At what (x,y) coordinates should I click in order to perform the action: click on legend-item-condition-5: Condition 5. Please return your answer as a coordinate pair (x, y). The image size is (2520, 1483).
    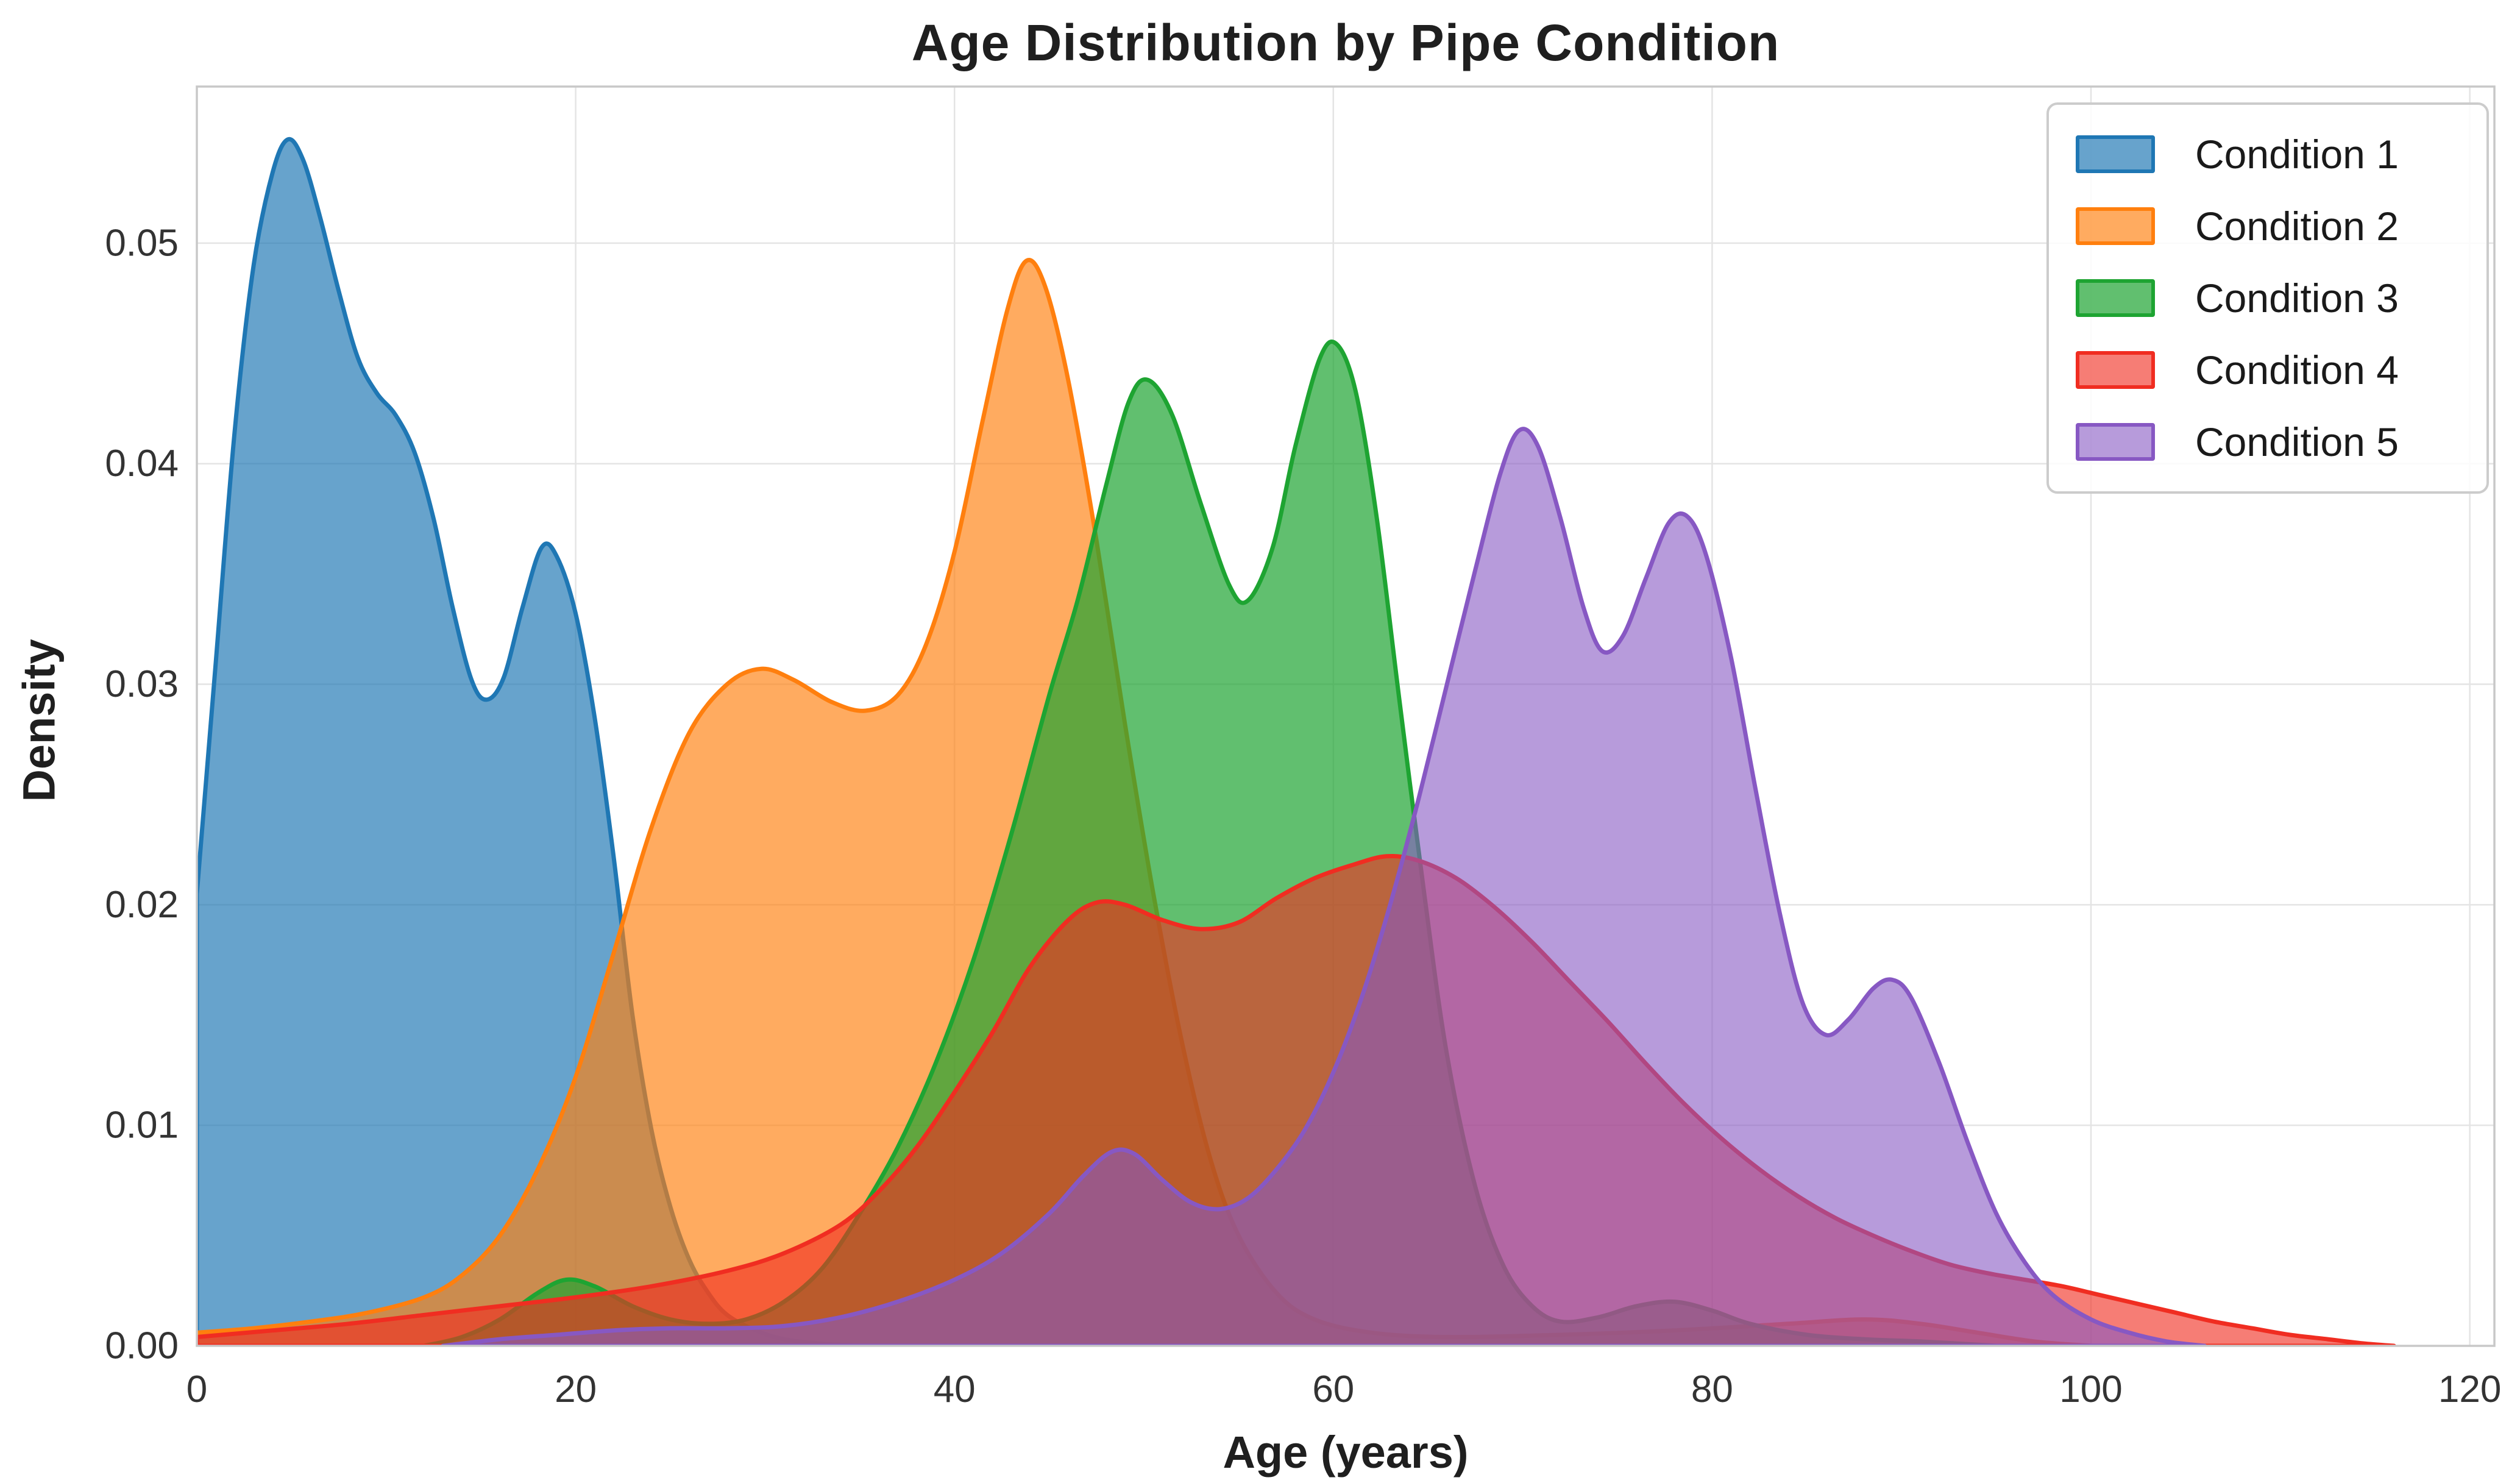
    Looking at the image, I should click on (2281, 442).